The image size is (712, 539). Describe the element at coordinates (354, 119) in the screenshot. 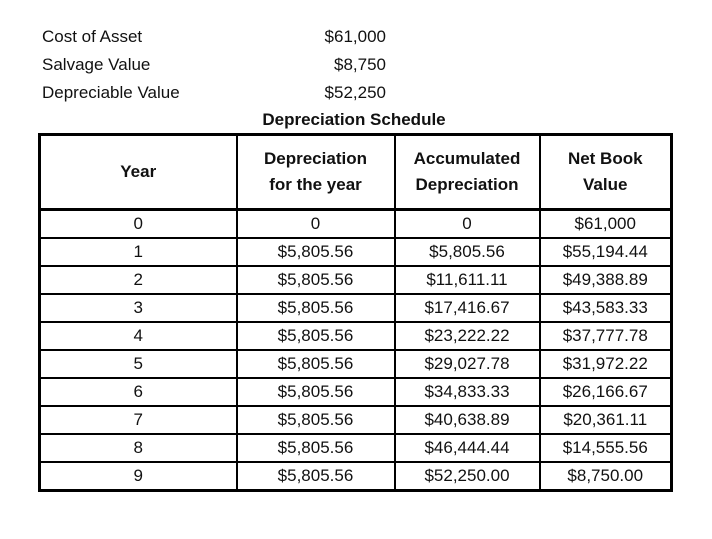

I see `table-title: Depreciation Schedule` at that location.